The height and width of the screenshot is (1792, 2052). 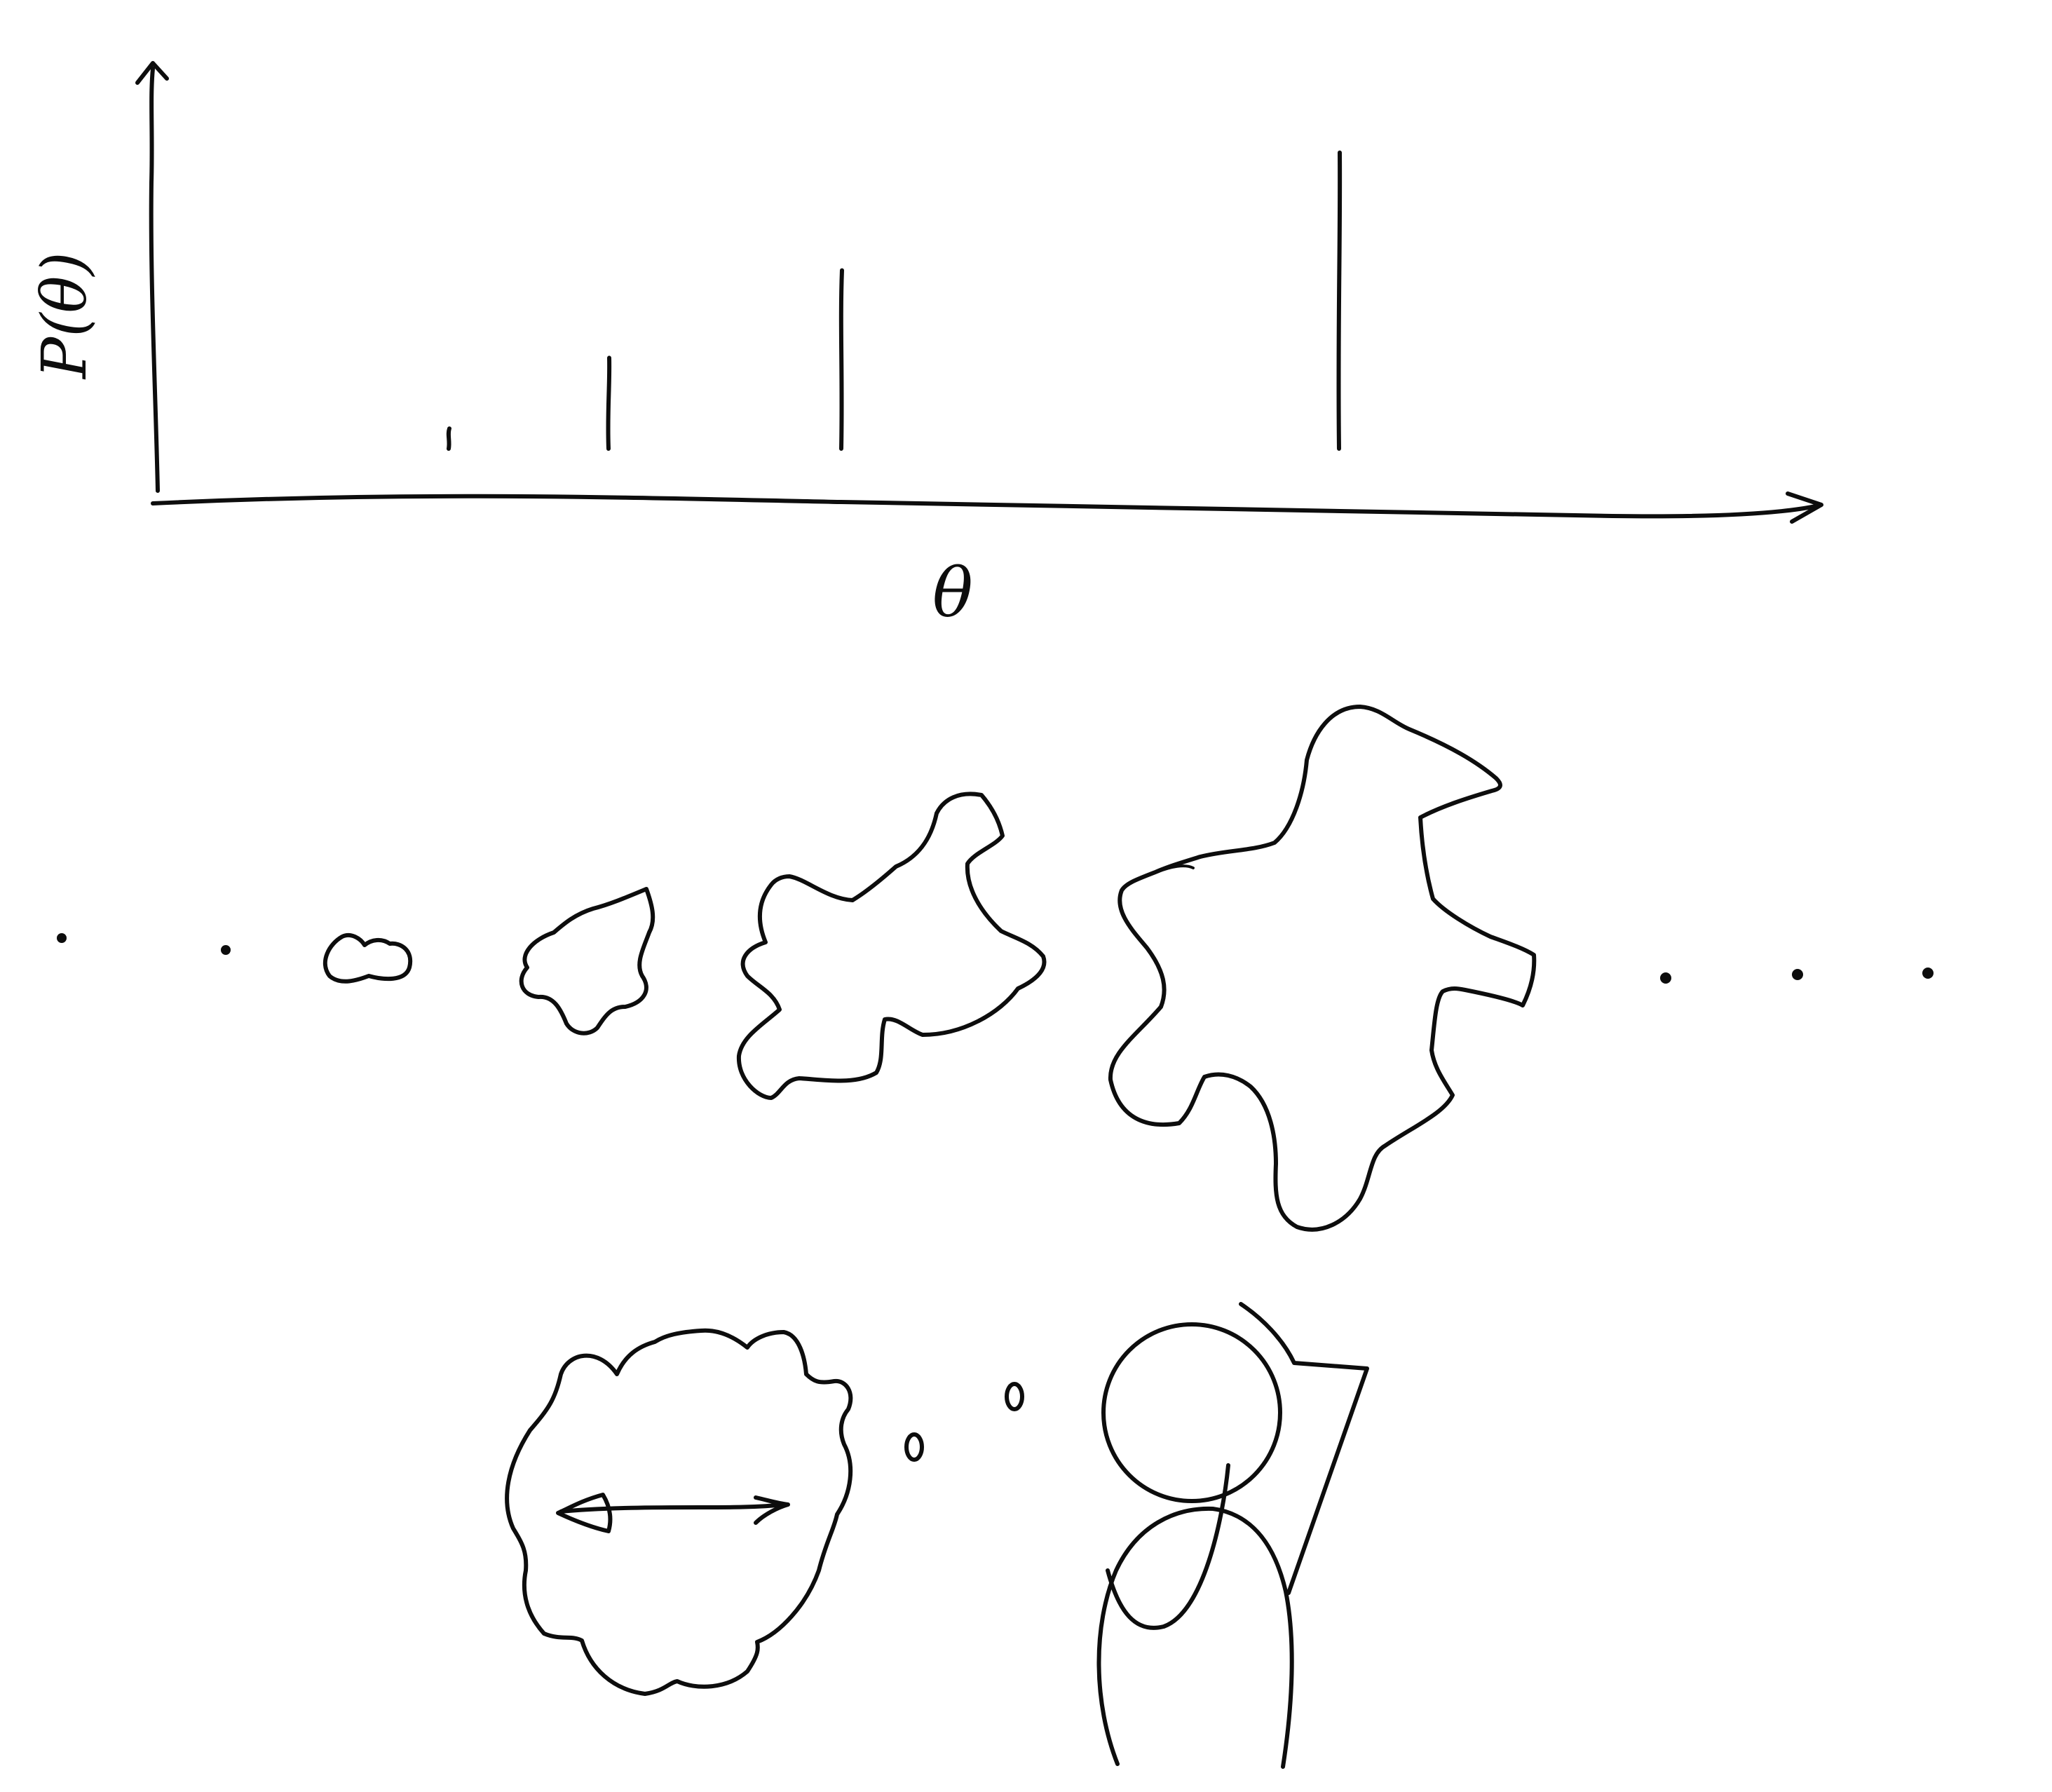 I want to click on thought-bubble-medium, so click(x=1014, y=1397).